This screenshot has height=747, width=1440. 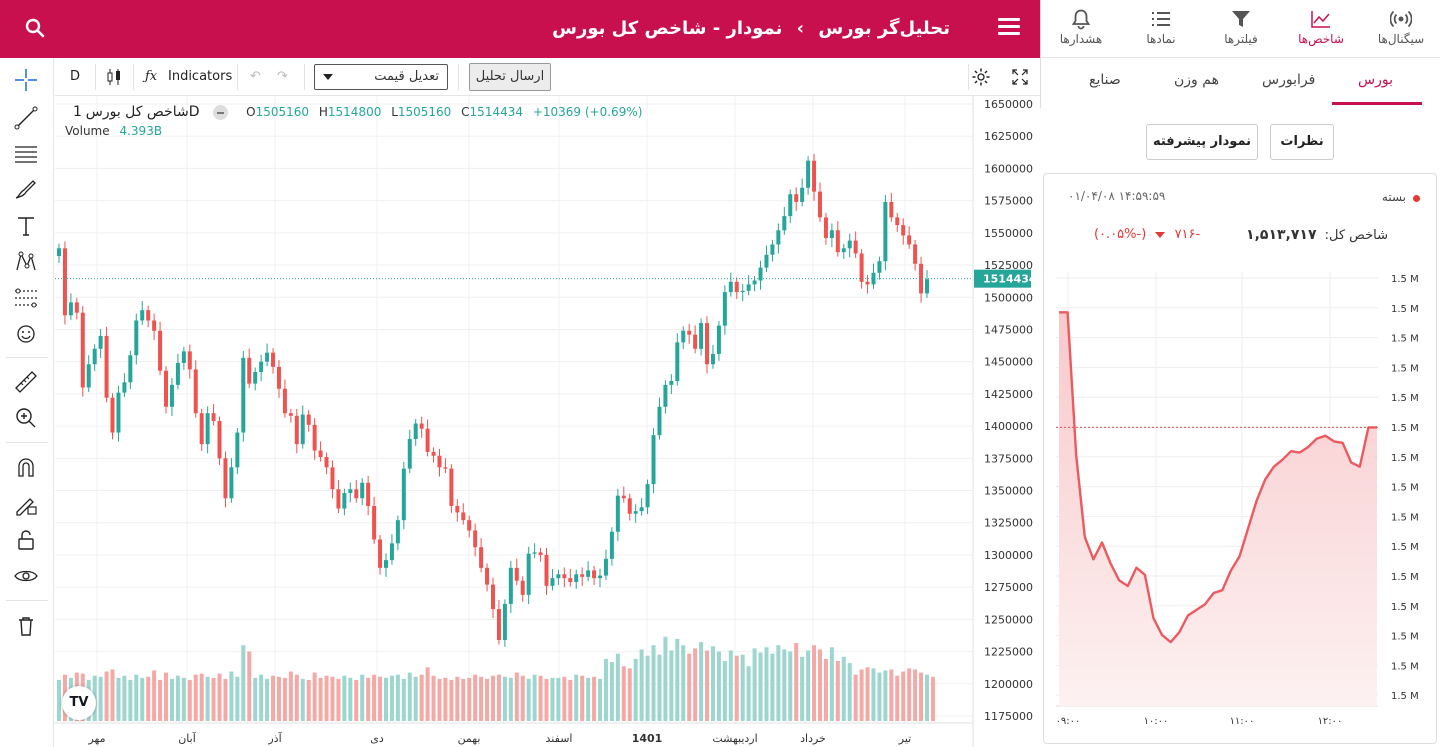 I want to click on ruler-icon, so click(x=26, y=382).